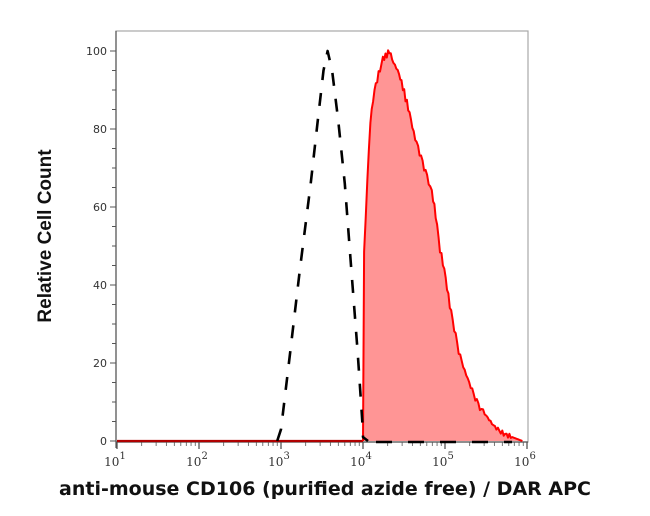  What do you see at coordinates (525, 460) in the screenshot?
I see `x-tick-label: 10⁶` at bounding box center [525, 460].